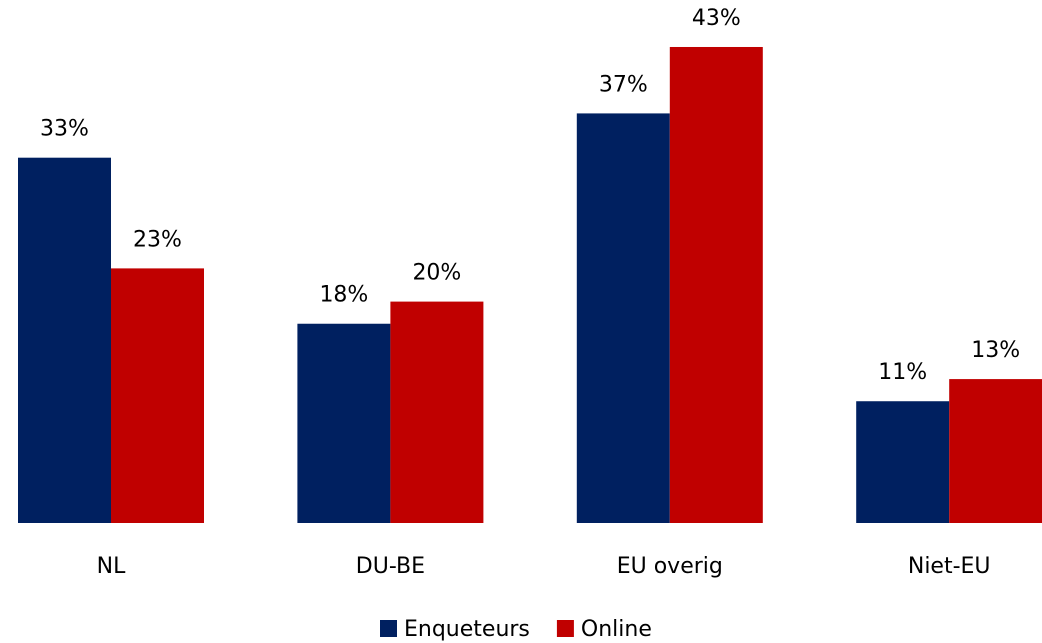 This screenshot has width=1042, height=643. What do you see at coordinates (623, 84) in the screenshot?
I see `data-label: 37%` at bounding box center [623, 84].